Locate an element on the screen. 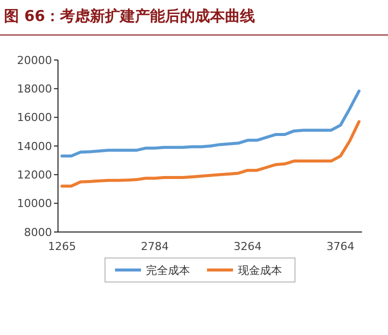  y-tick-label: 20000 is located at coordinates (34, 60).